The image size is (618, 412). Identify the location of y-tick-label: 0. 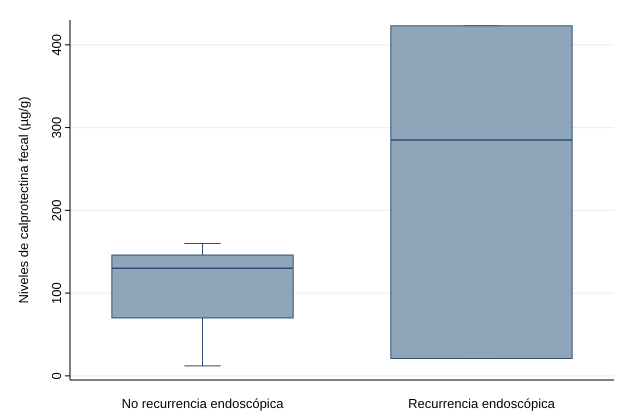
(56, 376).